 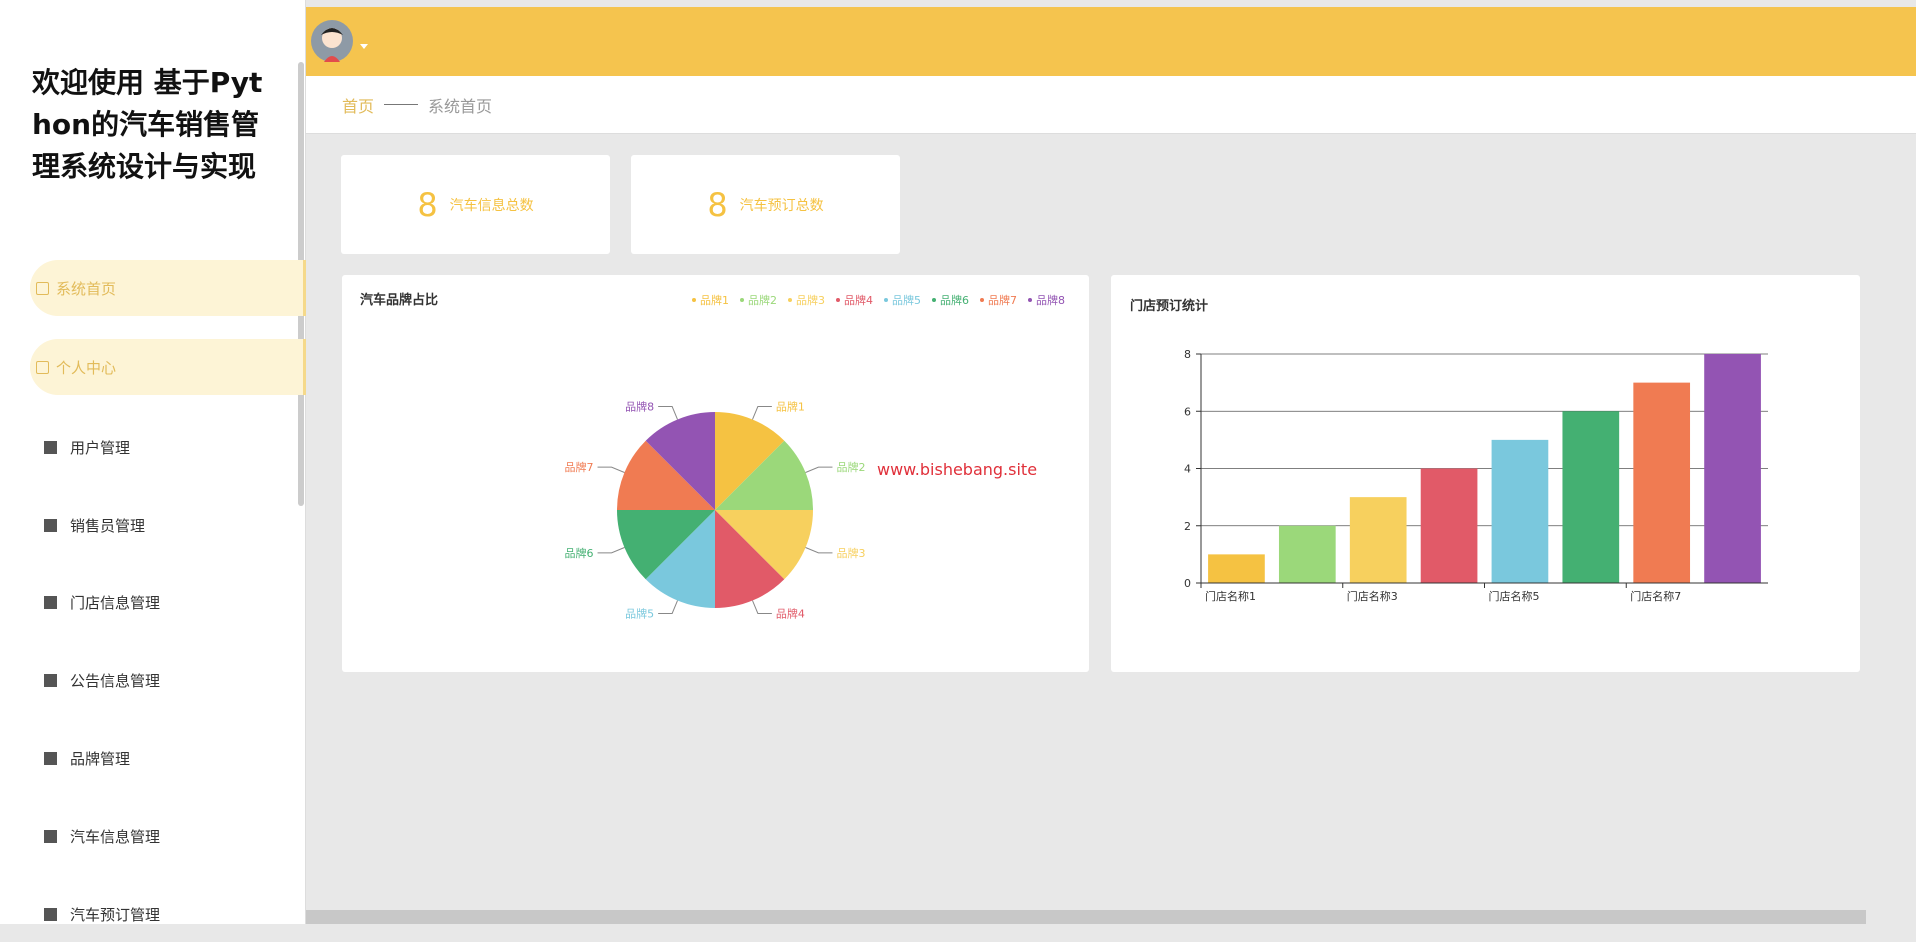 I want to click on slice-label: 品牌3, so click(x=850, y=553).